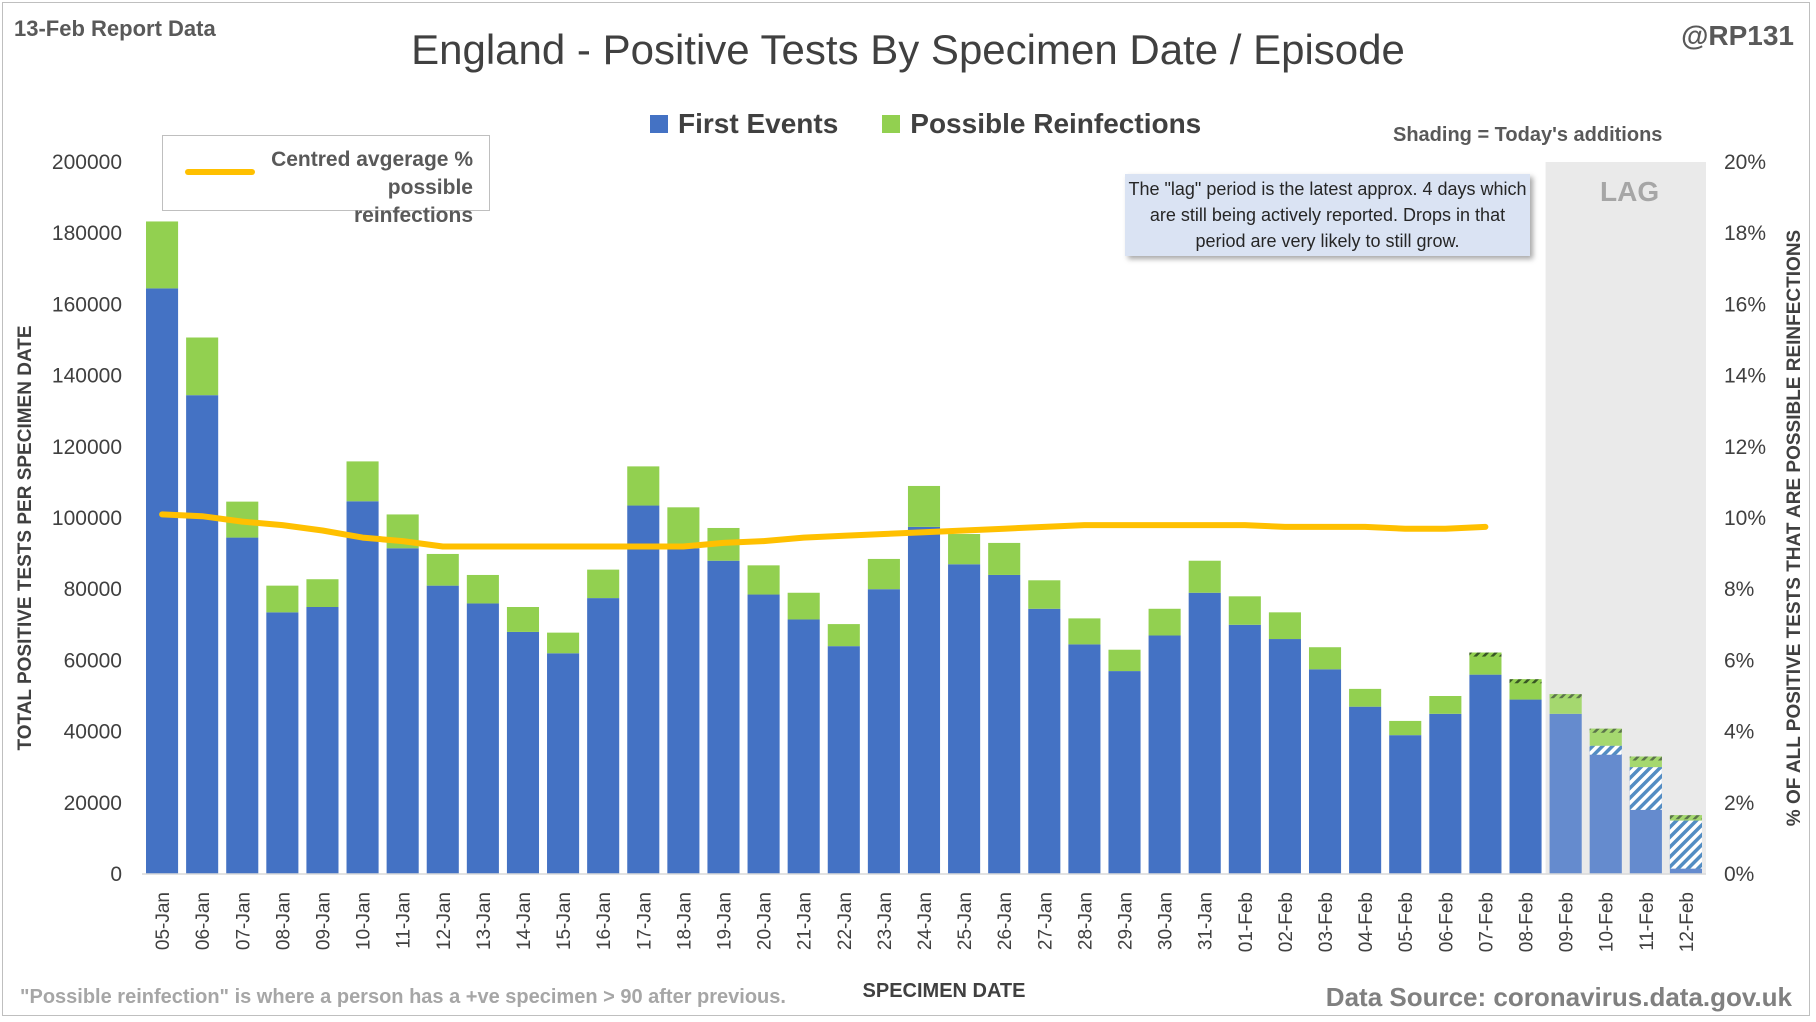  Describe the element at coordinates (87, 162) in the screenshot. I see `y-tick-label: 200000` at that location.